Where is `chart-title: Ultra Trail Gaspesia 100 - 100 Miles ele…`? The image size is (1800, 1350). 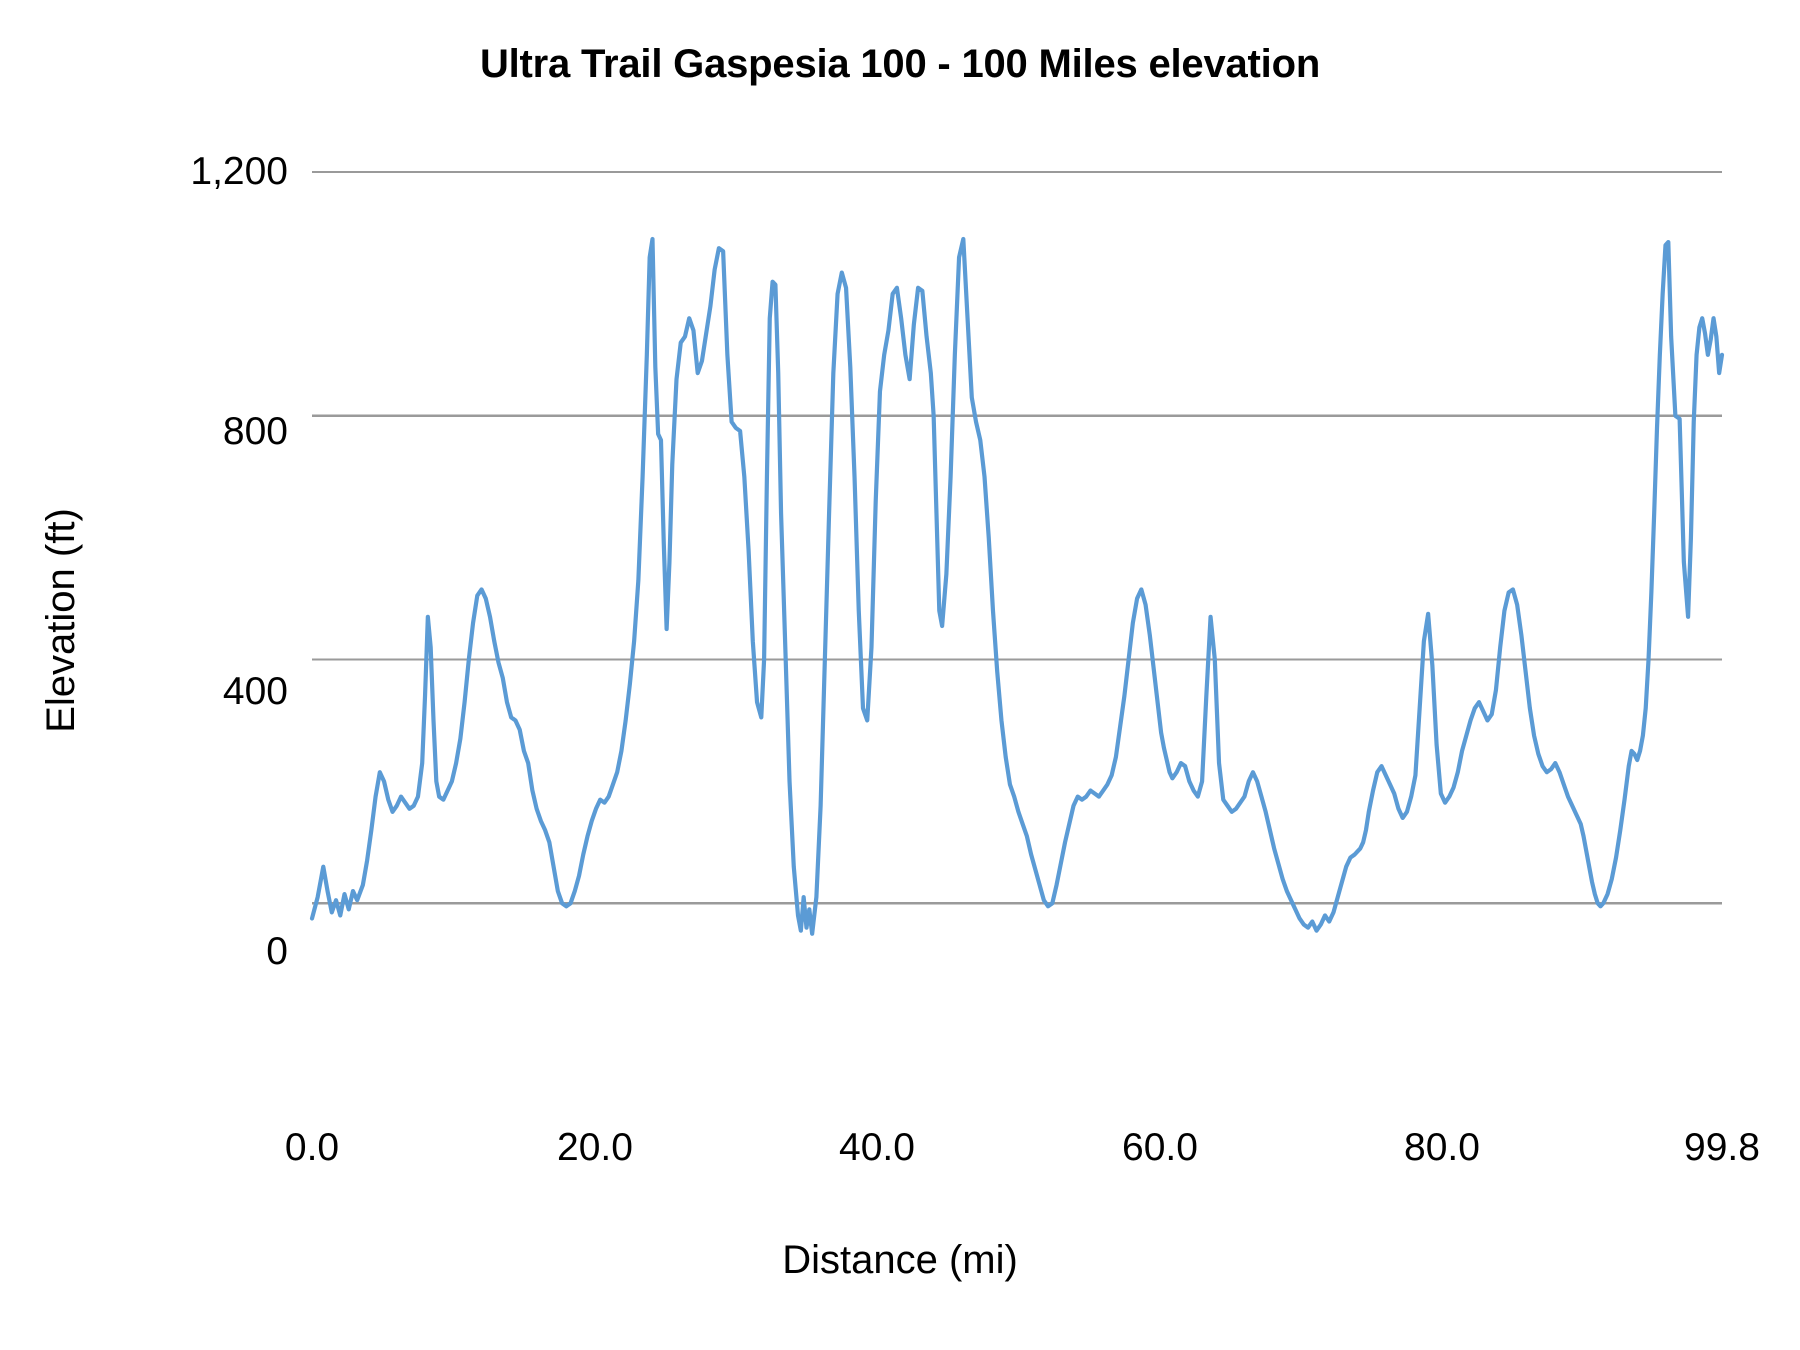
chart-title: Ultra Trail Gaspesia 100 - 100 Miles ele… is located at coordinates (900, 64).